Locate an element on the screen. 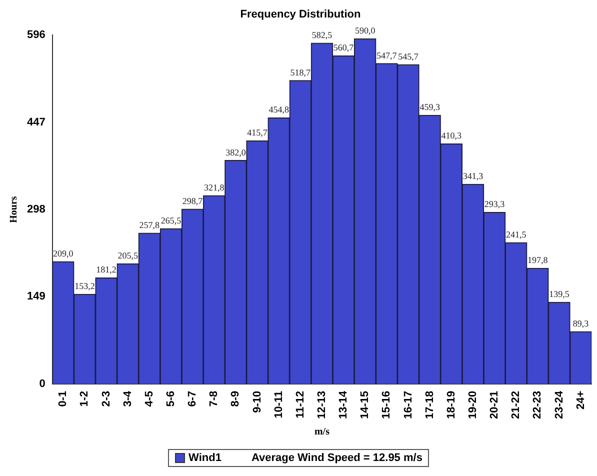 Image resolution: width=597 pixels, height=476 pixels. data-label: 197,8 is located at coordinates (538, 260).